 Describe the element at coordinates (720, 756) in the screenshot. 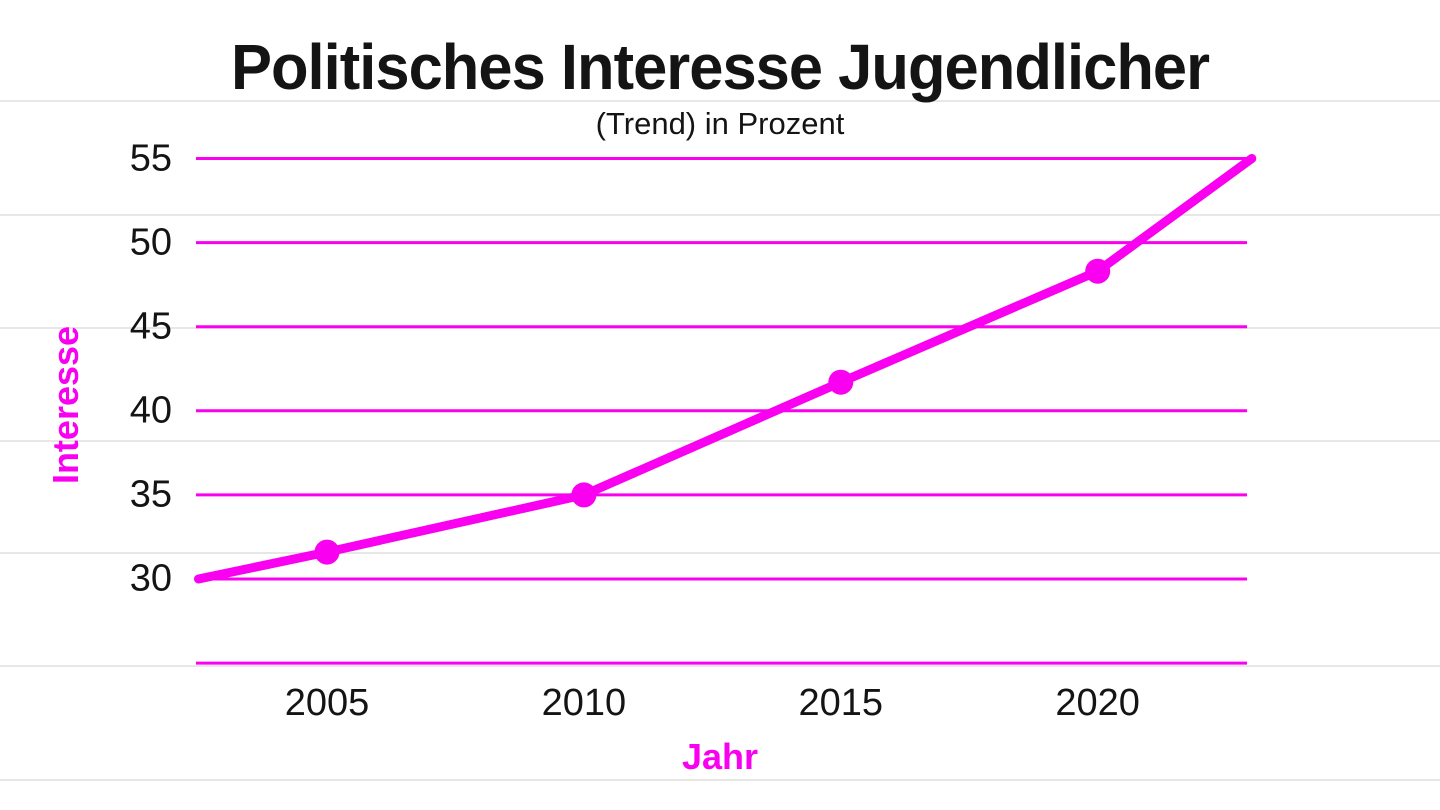

I see `x-axis-label: Jahr` at that location.